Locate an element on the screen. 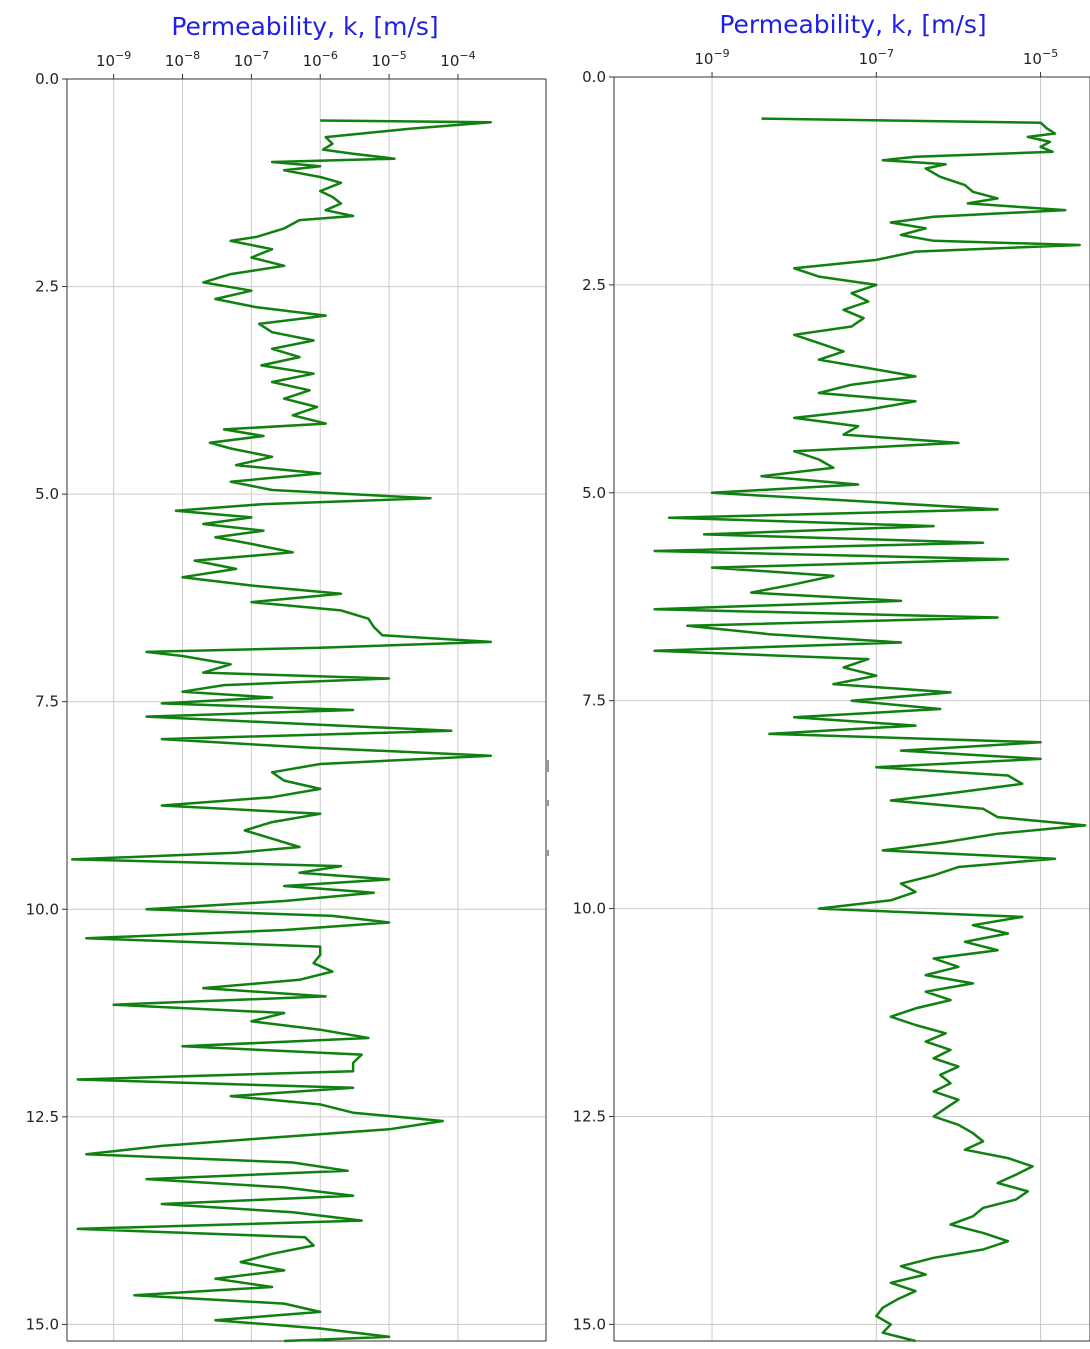  left-xtick-label: 10⁻⁹ is located at coordinates (113, 59).